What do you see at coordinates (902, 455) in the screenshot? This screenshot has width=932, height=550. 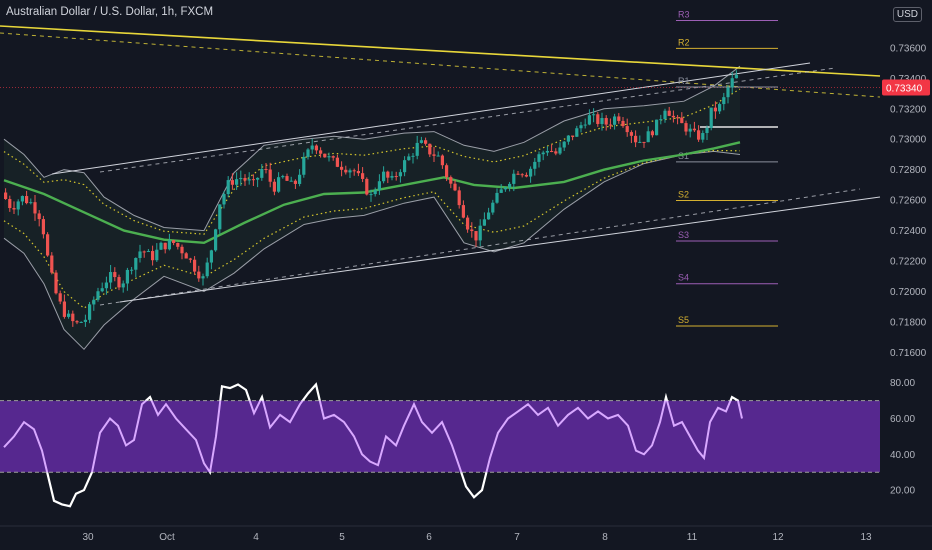 I see `rsi-tick-label: 40.00` at bounding box center [902, 455].